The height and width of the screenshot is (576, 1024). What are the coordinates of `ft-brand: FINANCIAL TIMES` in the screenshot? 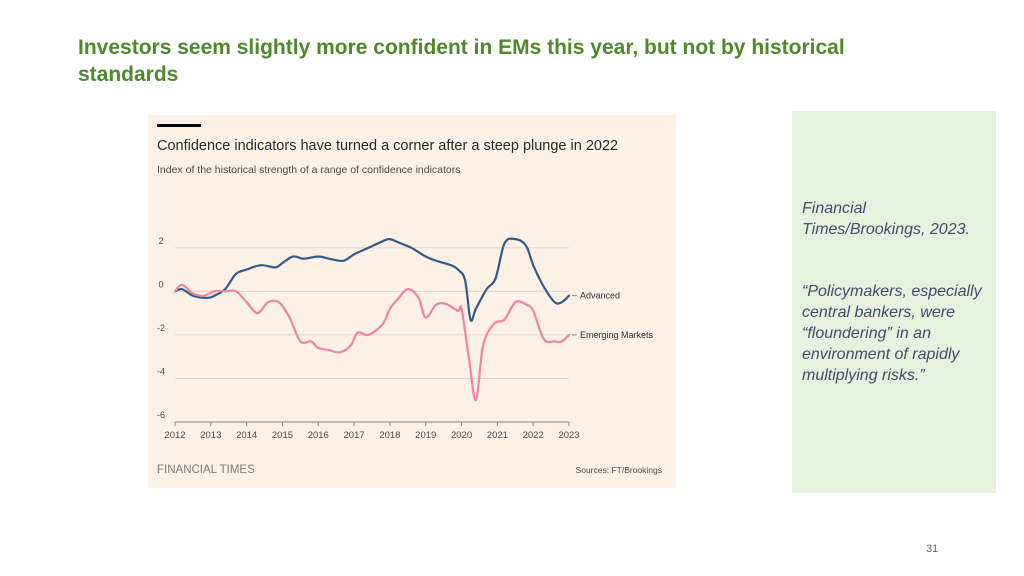 It's located at (206, 470).